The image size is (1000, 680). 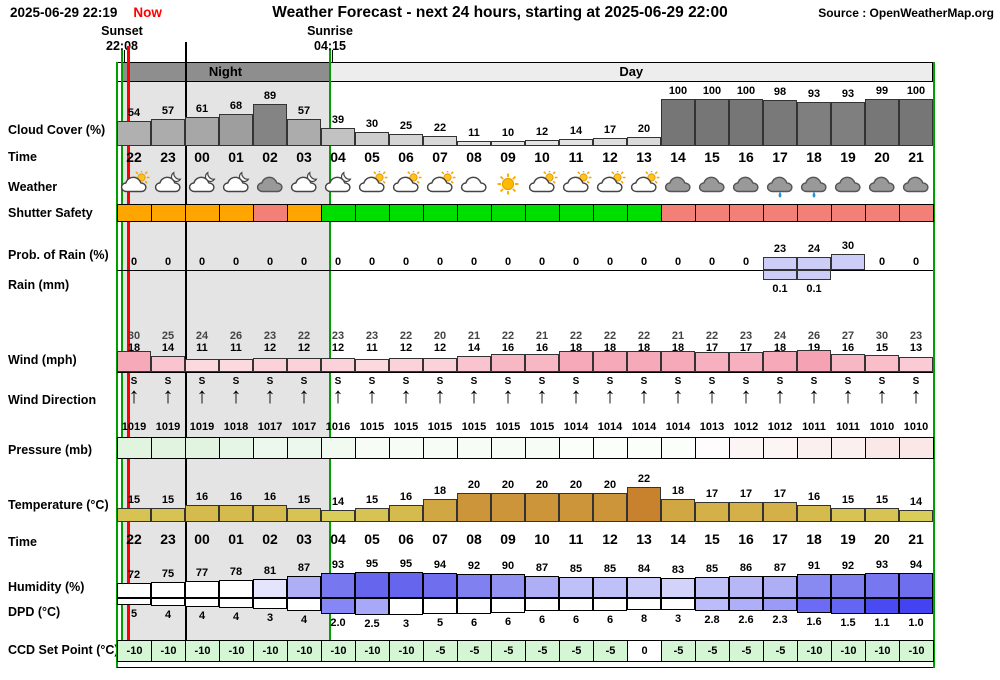 What do you see at coordinates (22, 542) in the screenshot?
I see `row-label-time2: Time` at bounding box center [22, 542].